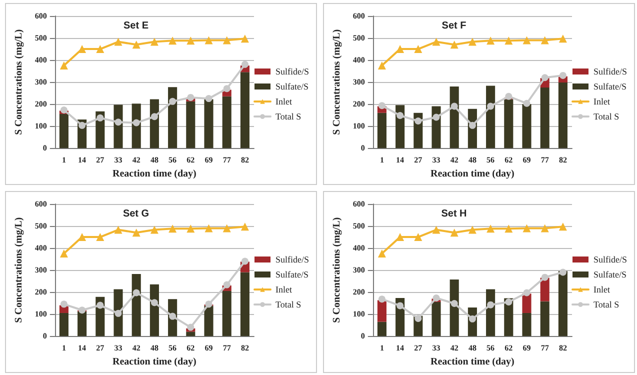  Describe the element at coordinates (454, 160) in the screenshot. I see `x-tick-label: 42` at that location.